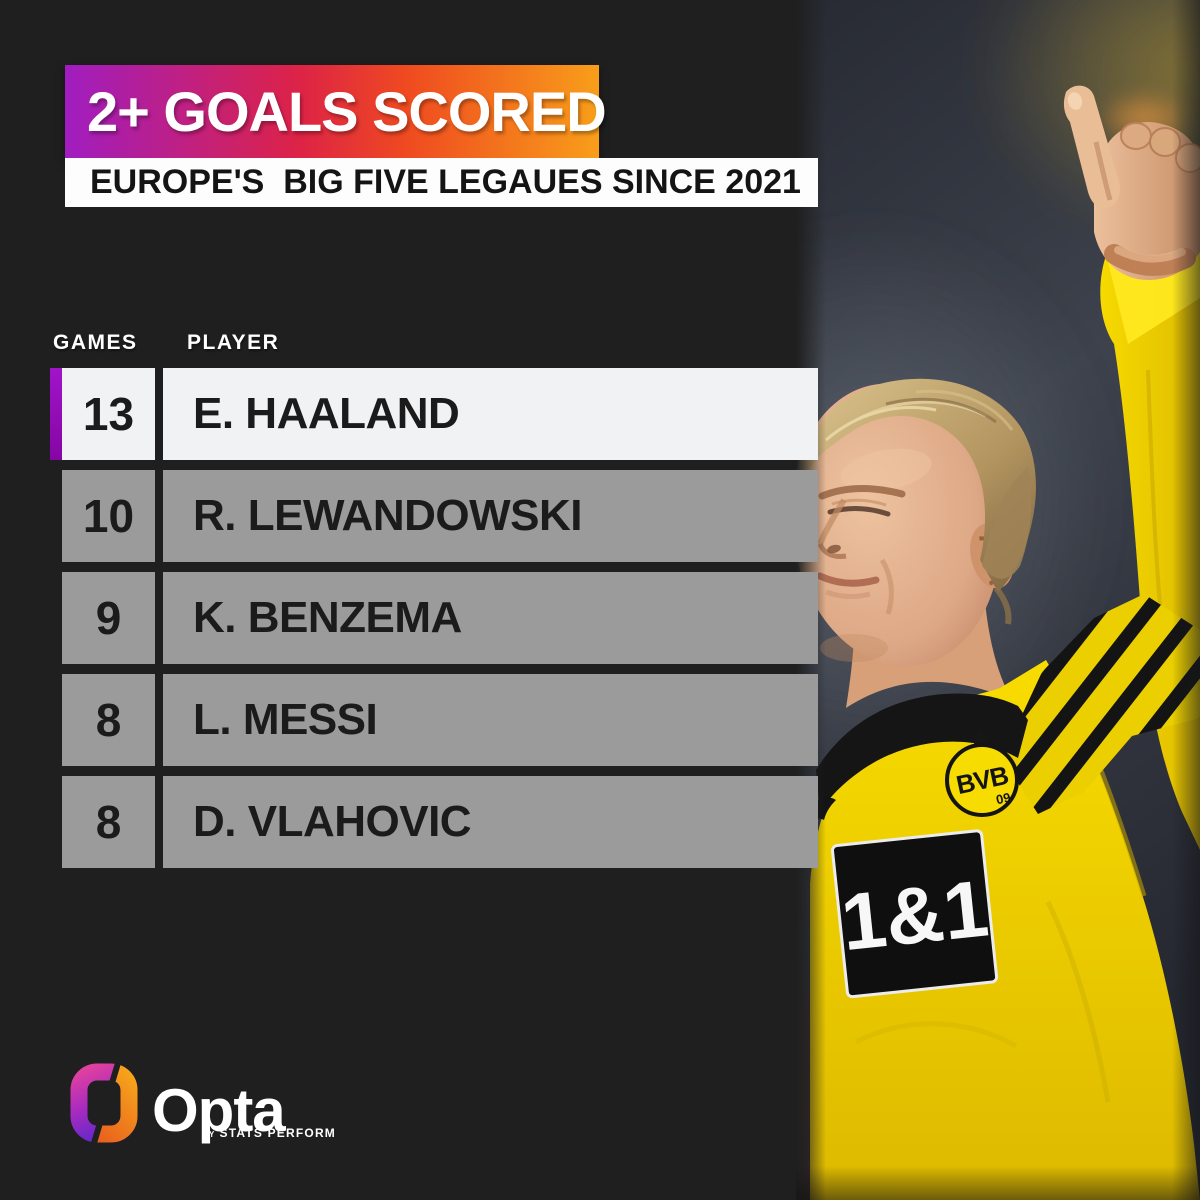  Describe the element at coordinates (922, 752) in the screenshot. I see `jersey-collar` at that location.